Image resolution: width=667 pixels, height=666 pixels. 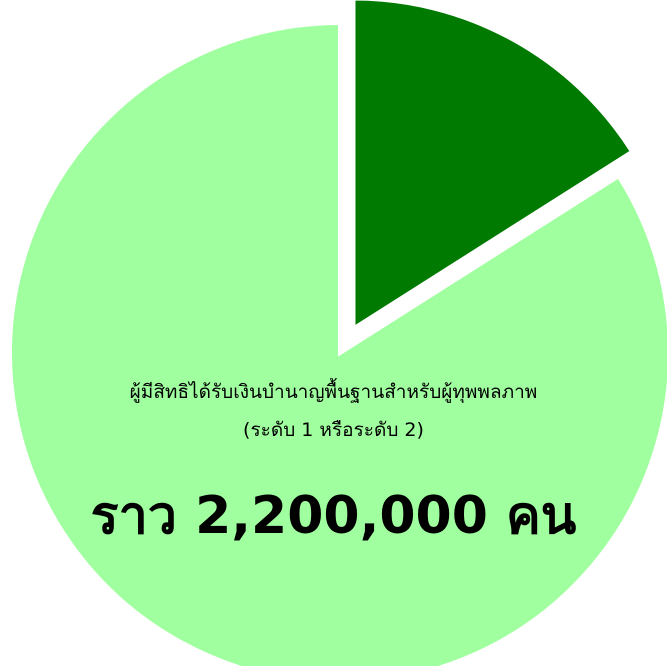 What do you see at coordinates (333, 430) in the screenshot?
I see `slice-label-line-2: (ระดับ 1 หรือระดับ 2)` at bounding box center [333, 430].